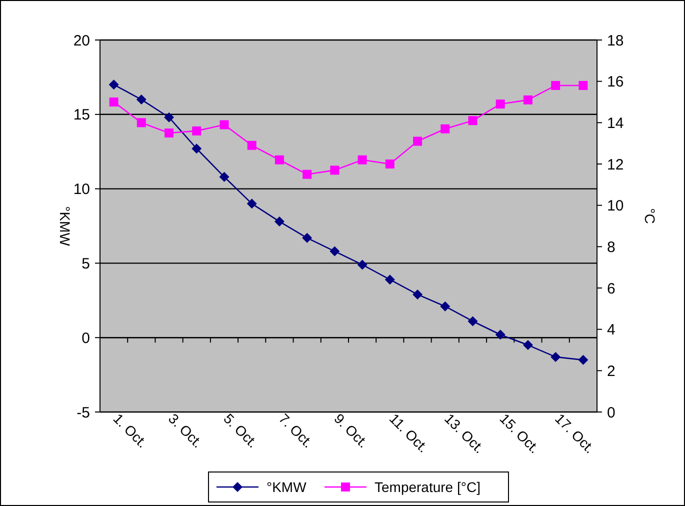  I want to click on y-tick-label: 5, so click(86, 263).